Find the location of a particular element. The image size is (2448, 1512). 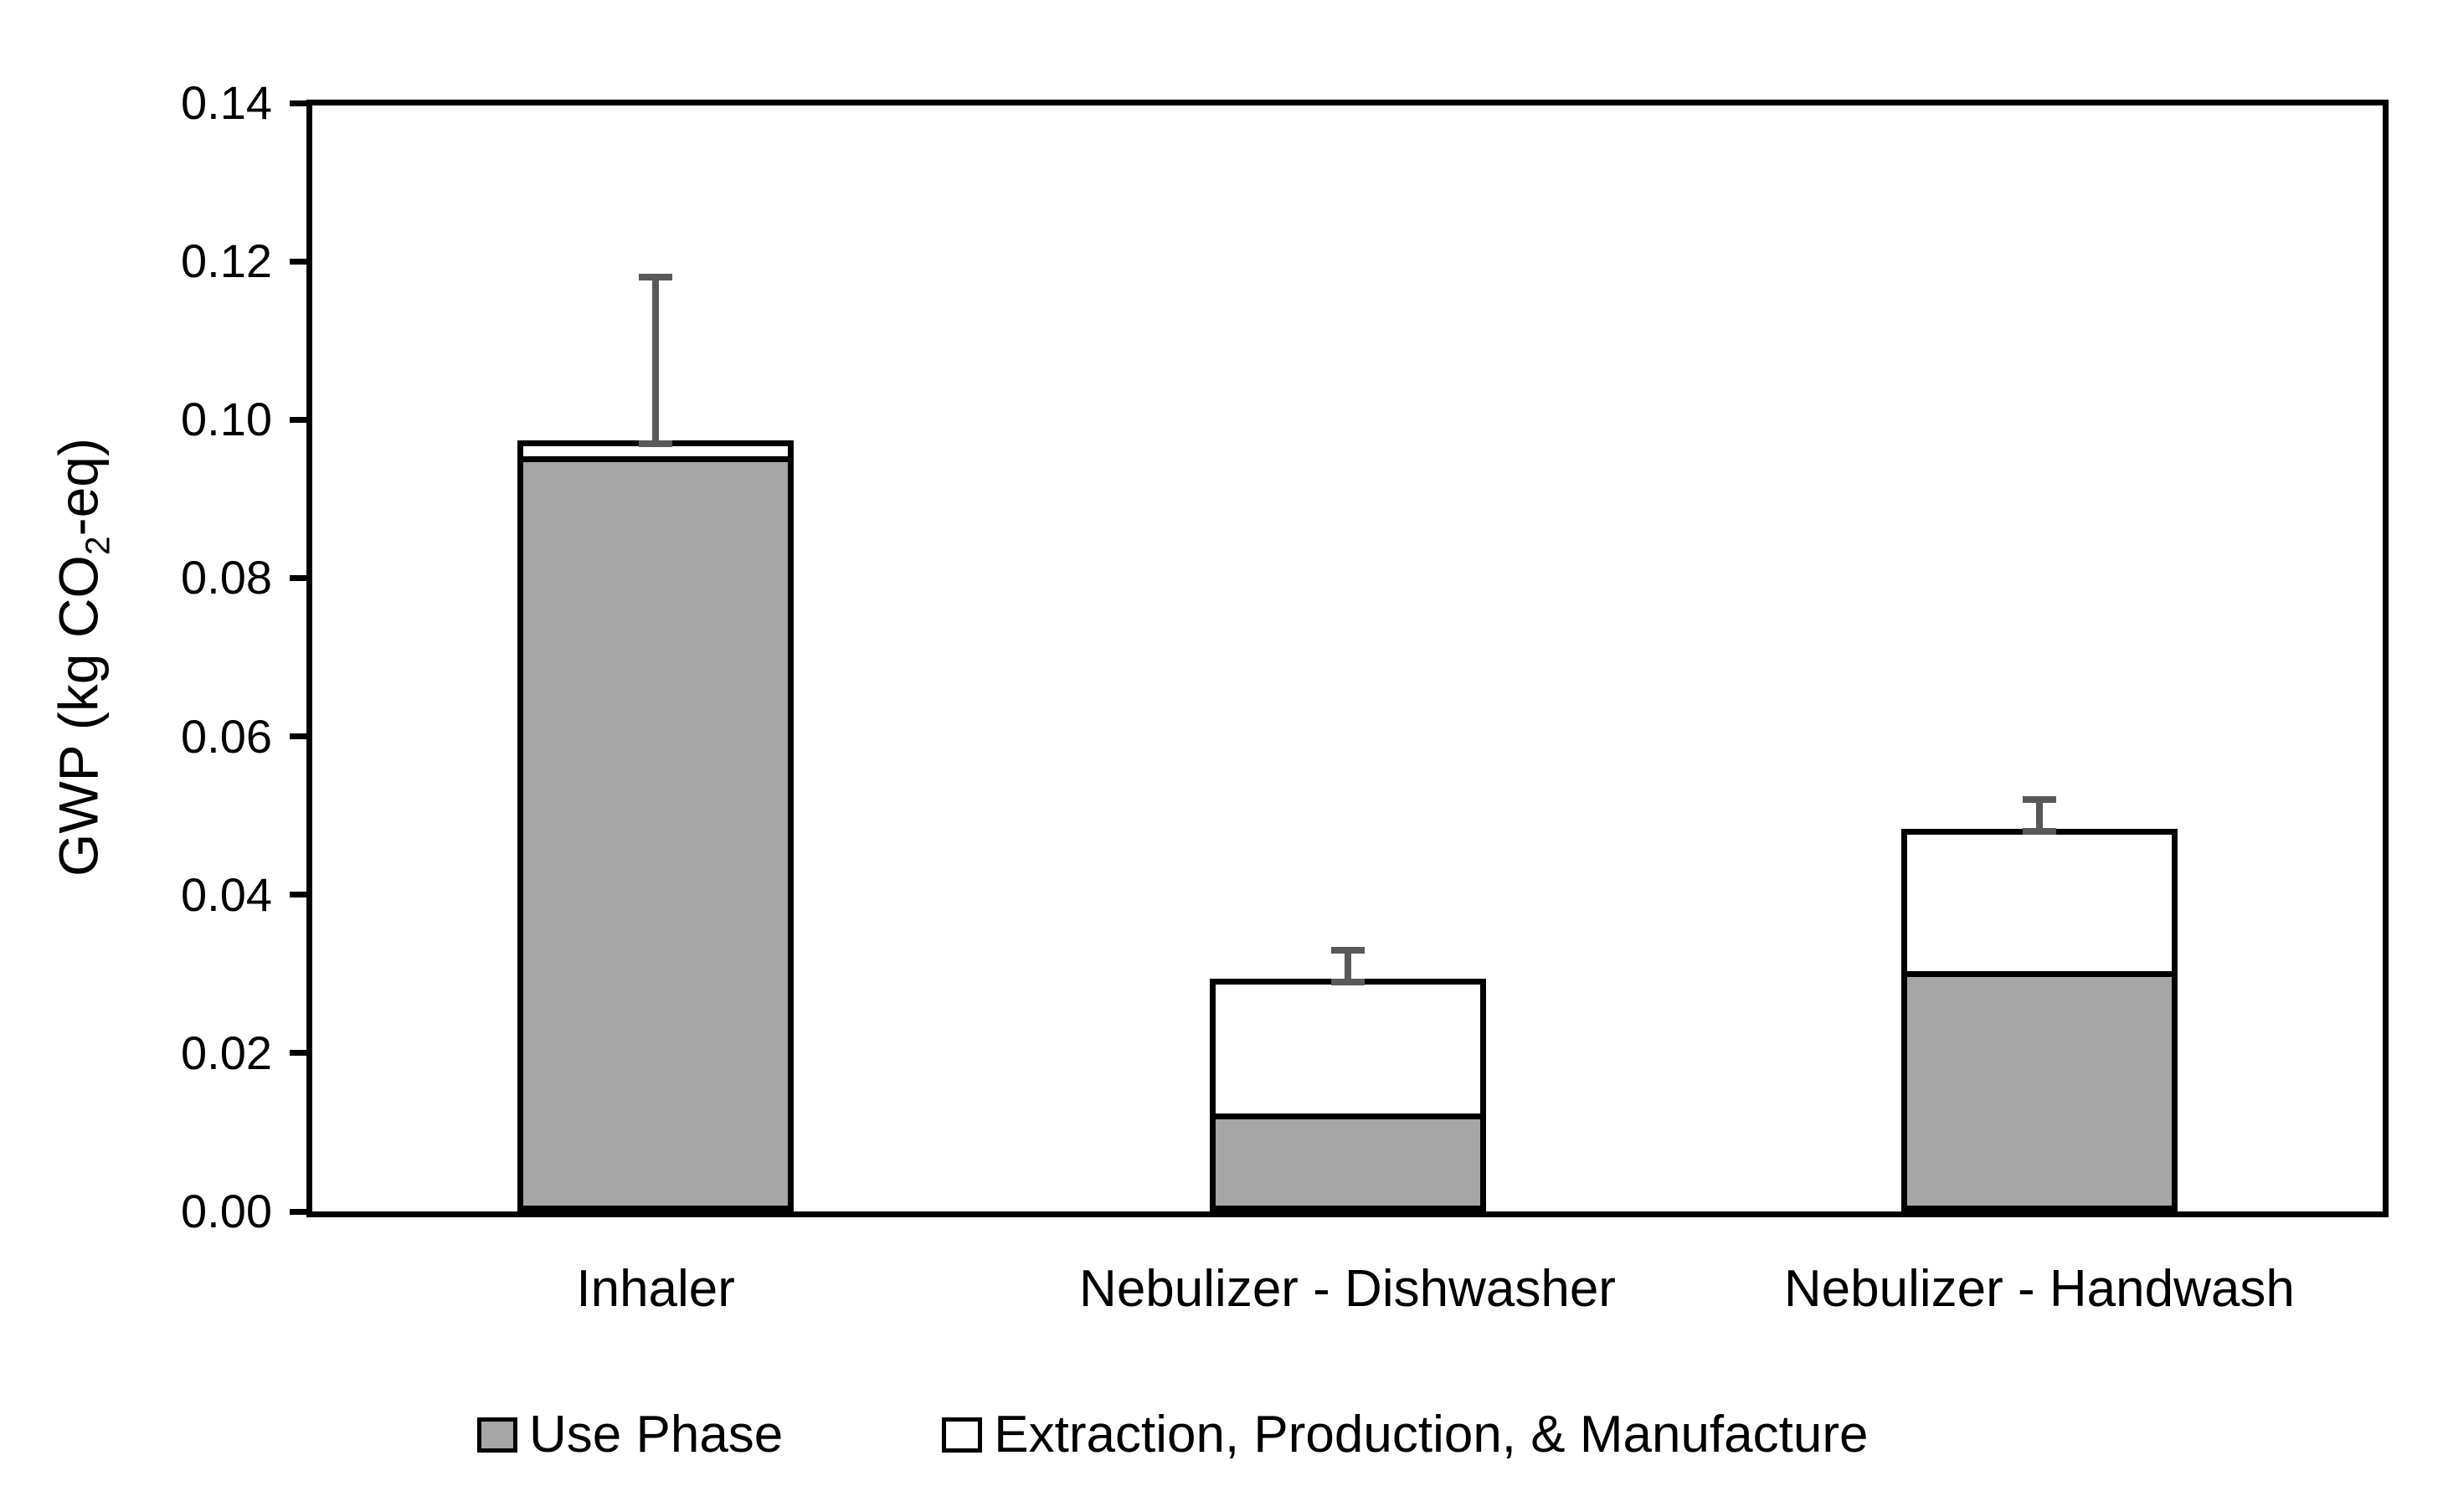

y-axis-title: GWP (kg CO2-eq) is located at coordinates (81, 657).